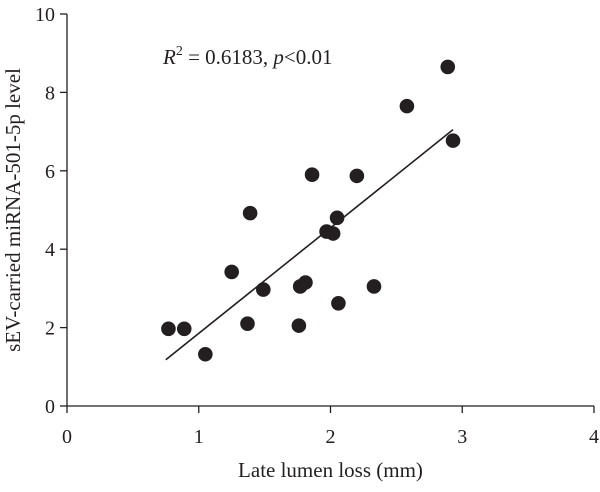 Image resolution: width=600 pixels, height=492 pixels. I want to click on x-tick-label: 2, so click(331, 437).